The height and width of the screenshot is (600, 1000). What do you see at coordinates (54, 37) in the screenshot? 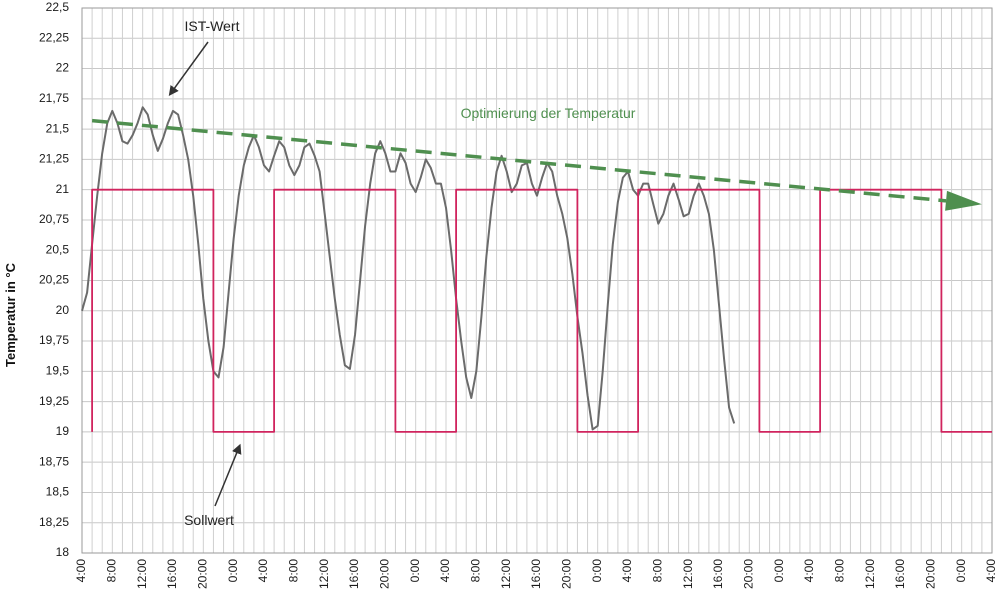
I see `y-tick-label: 22,25` at bounding box center [54, 37].